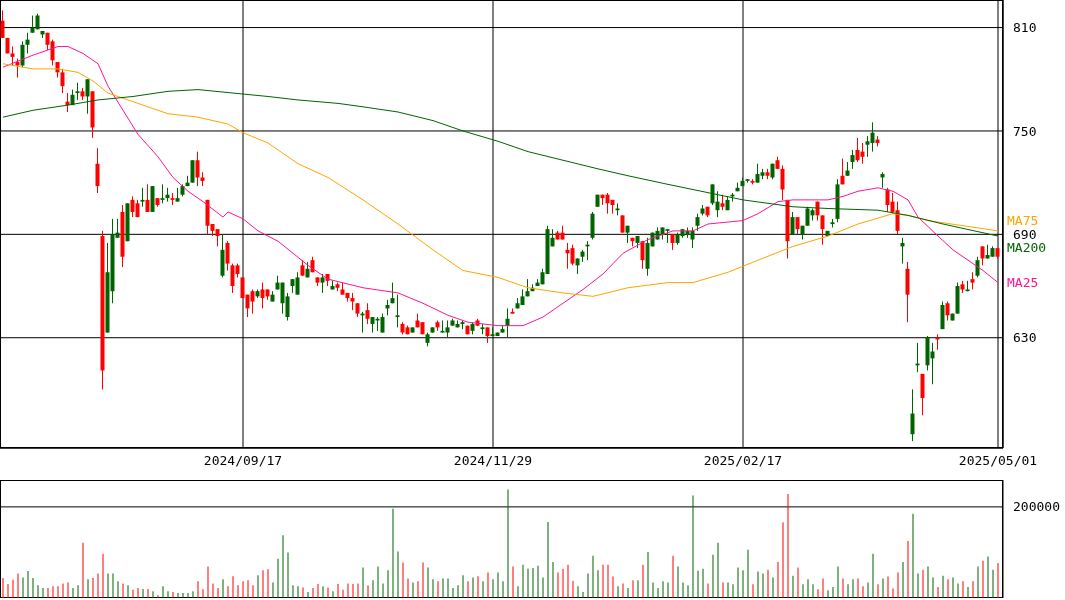 The width and height of the screenshot is (1065, 600). I want to click on y-tick-label: 690, so click(1025, 234).